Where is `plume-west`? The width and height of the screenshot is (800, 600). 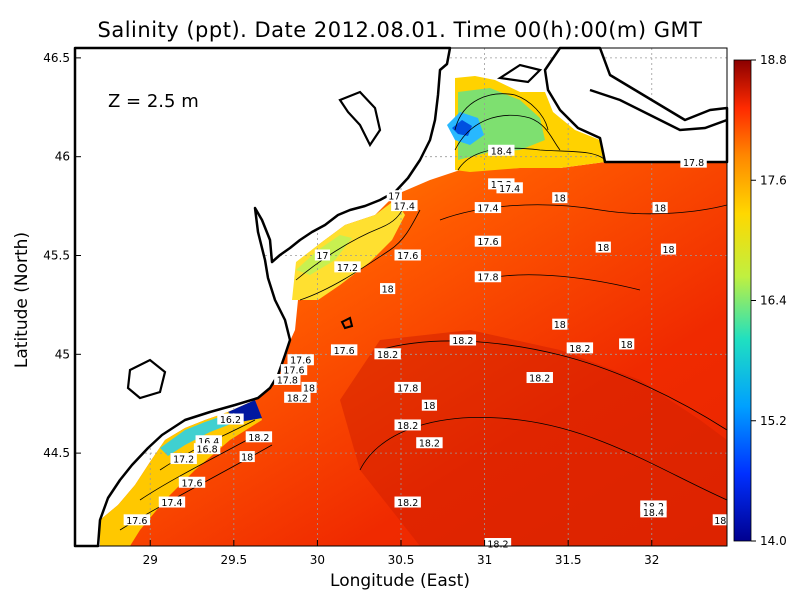
plume-west is located at coordinates (348, 250).